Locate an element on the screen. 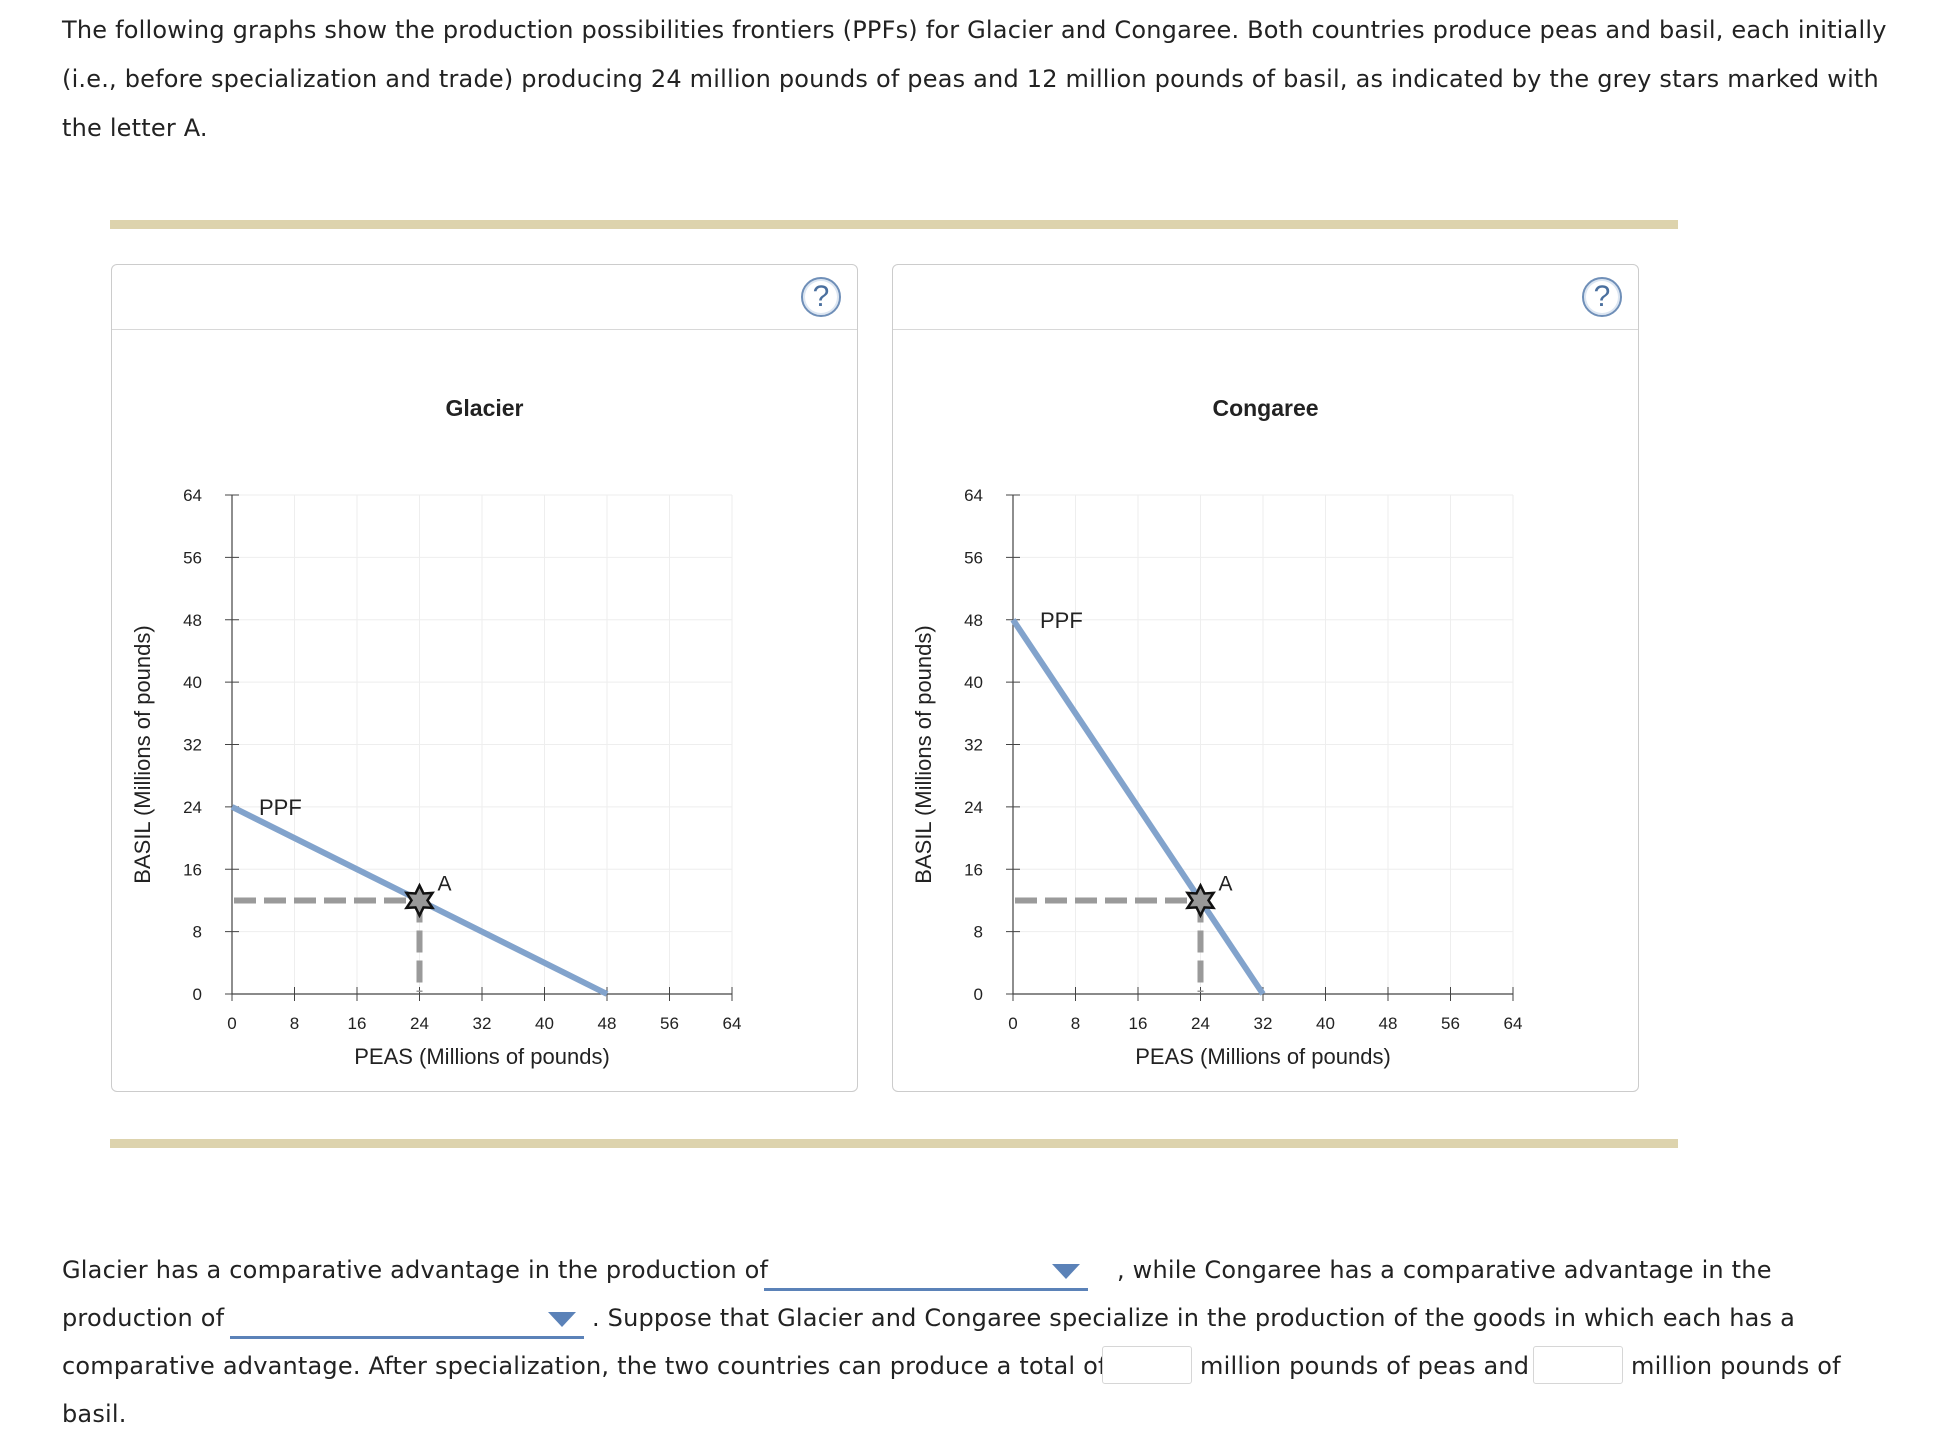  bottom-divider is located at coordinates (894, 1143).